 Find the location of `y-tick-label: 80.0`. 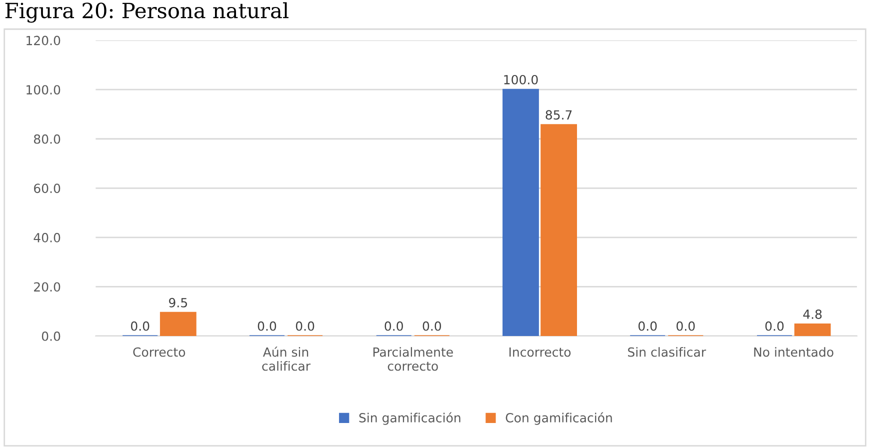

y-tick-label: 80.0 is located at coordinates (47, 139).